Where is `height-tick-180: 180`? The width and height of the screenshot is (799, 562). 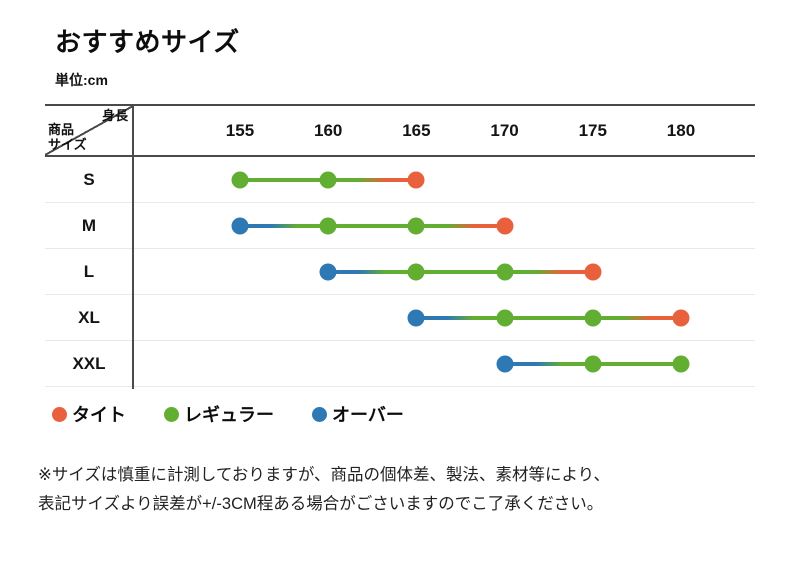 height-tick-180: 180 is located at coordinates (681, 130).